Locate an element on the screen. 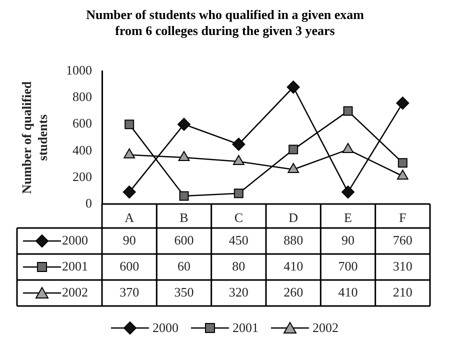 This screenshot has width=449, height=349. y-tick-label: 200 is located at coordinates (82, 176).